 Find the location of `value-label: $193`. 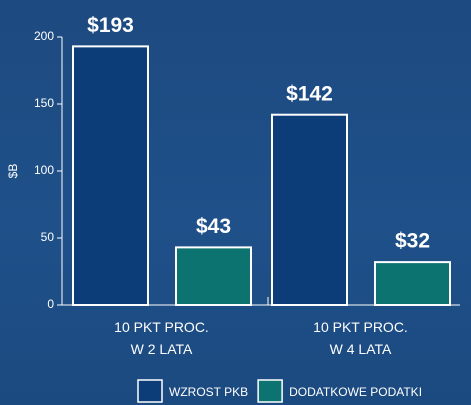

value-label: $193 is located at coordinates (110, 25).